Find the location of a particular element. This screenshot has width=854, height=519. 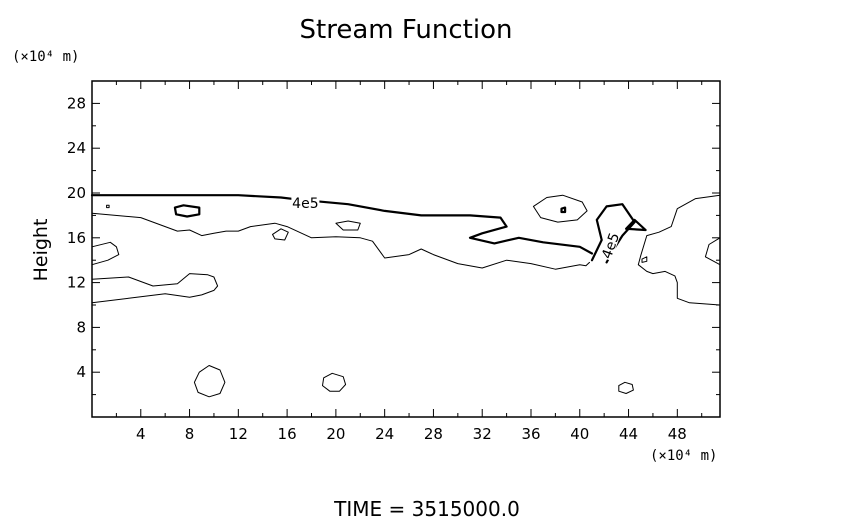

chart-title: Stream Function is located at coordinates (406, 30).